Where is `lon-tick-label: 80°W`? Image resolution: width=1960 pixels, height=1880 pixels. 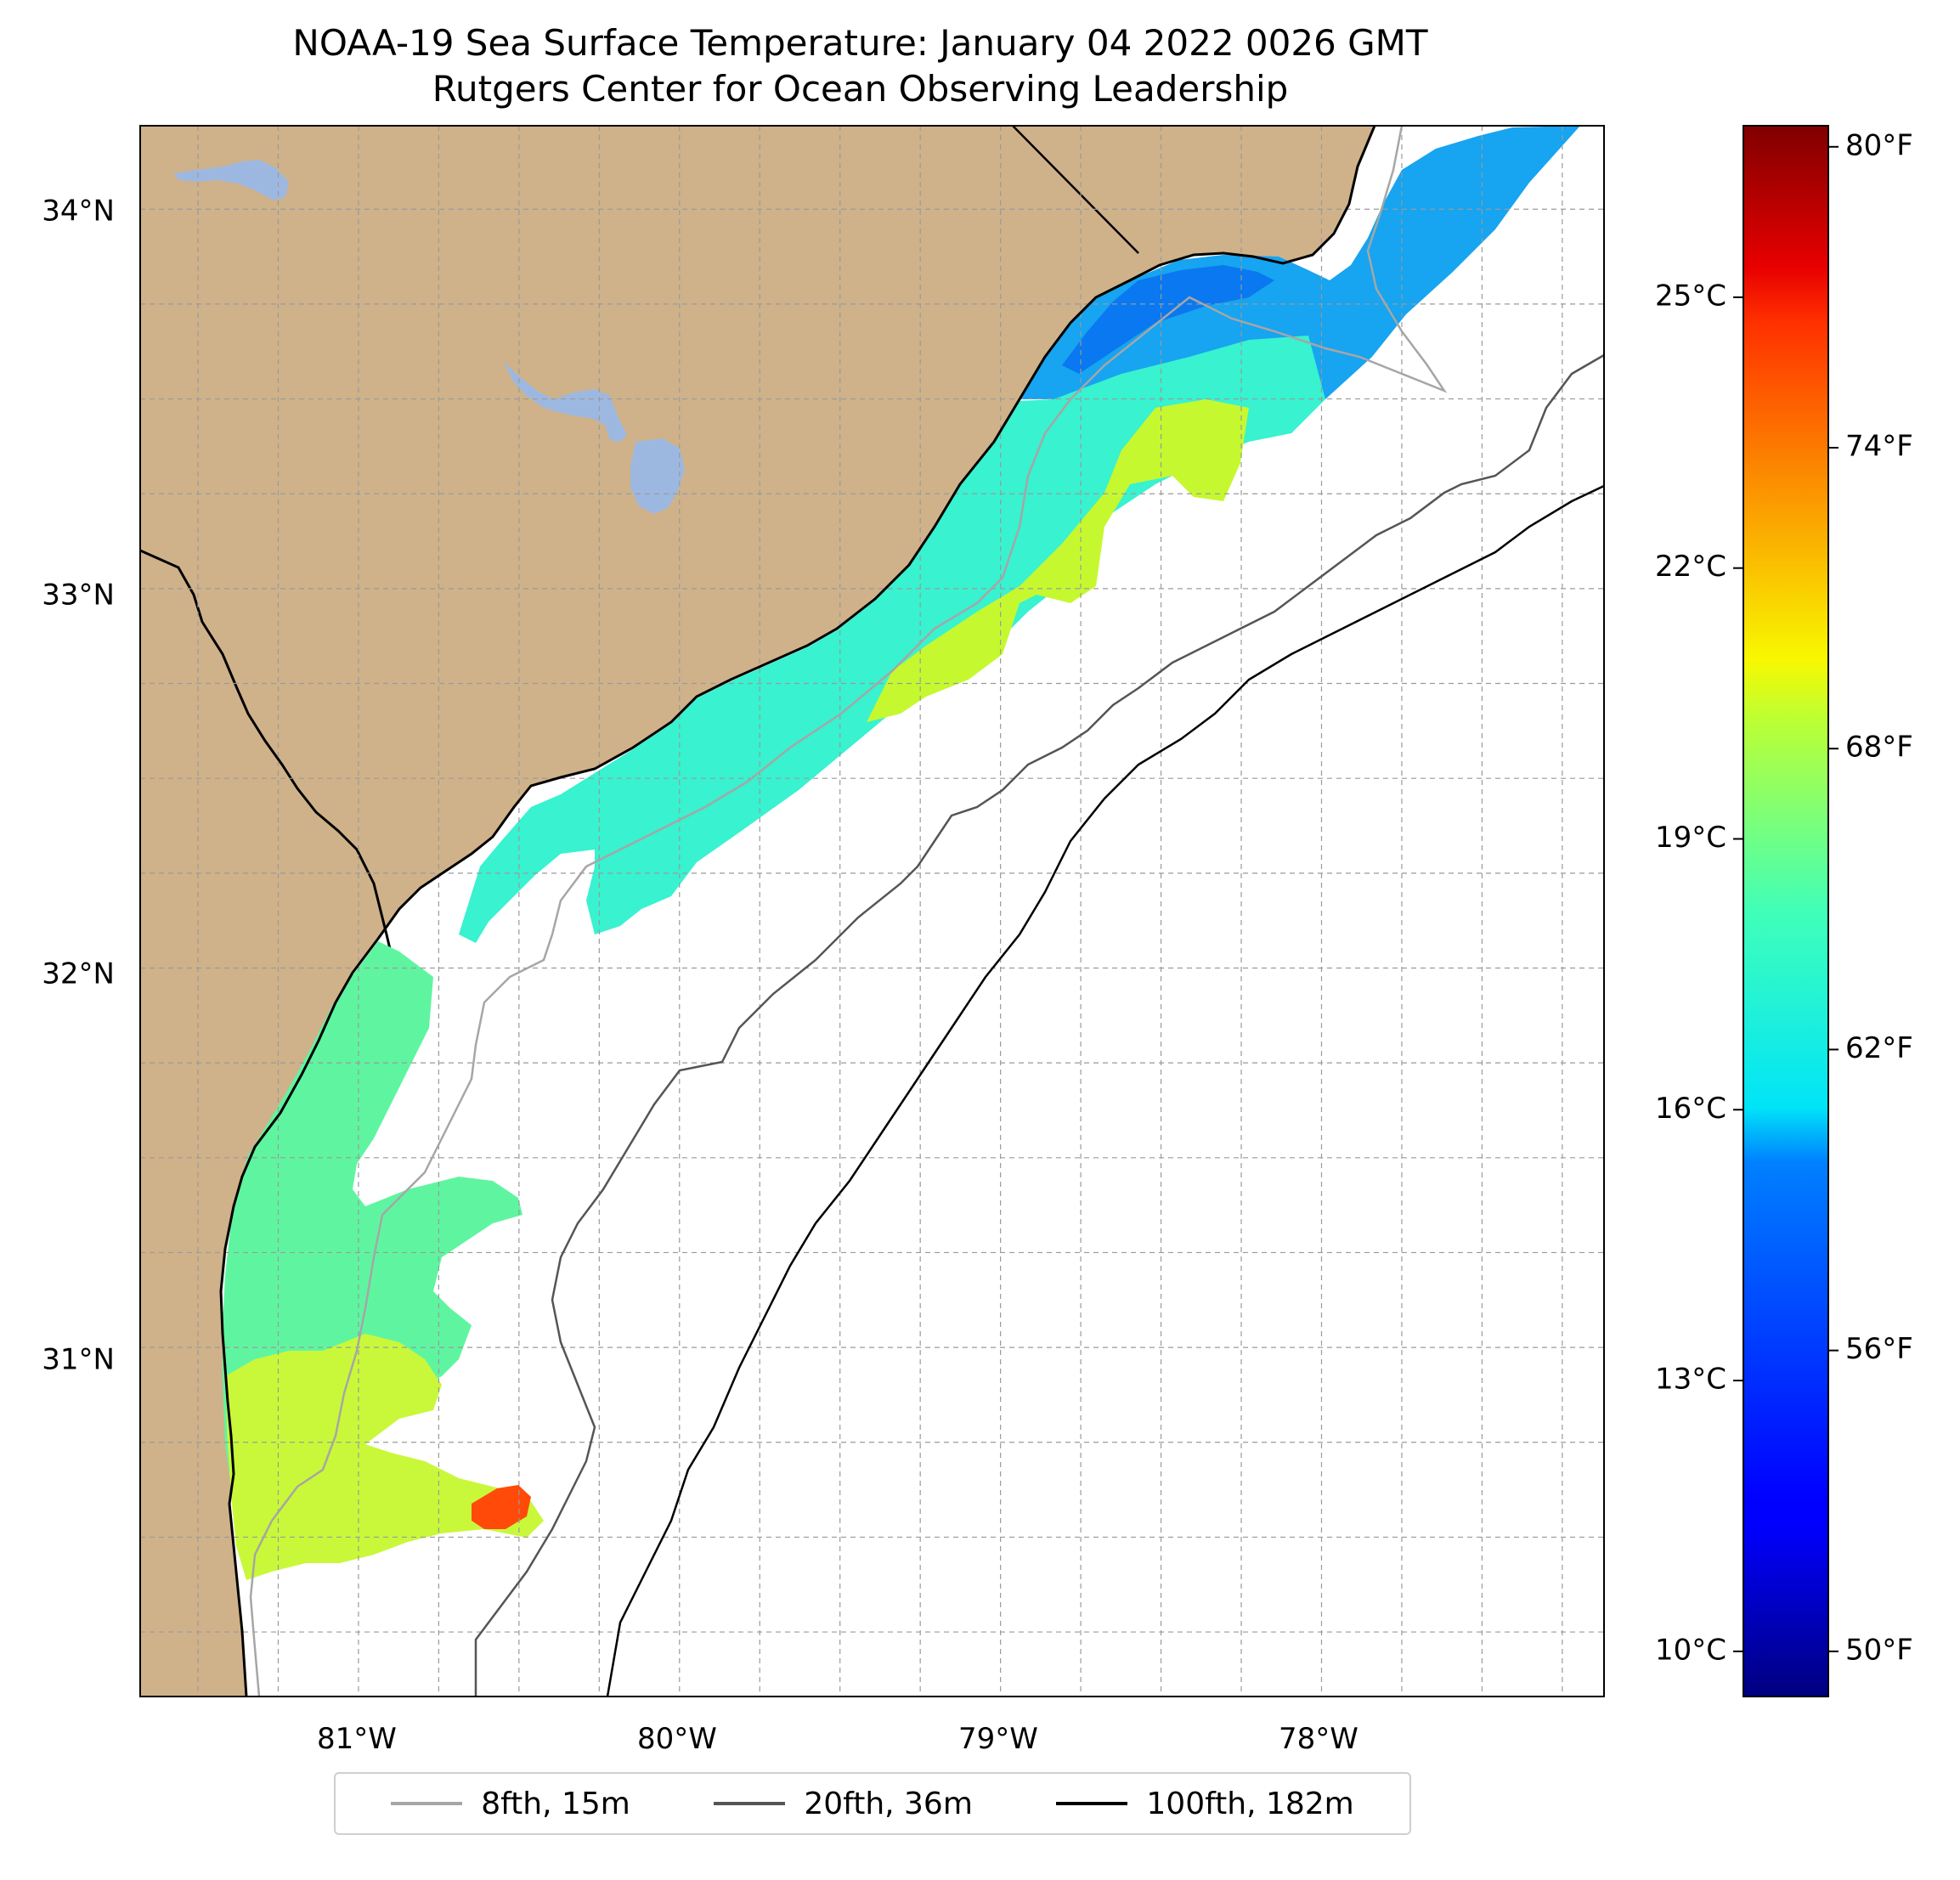
lon-tick-label: 80°W is located at coordinates (677, 1739).